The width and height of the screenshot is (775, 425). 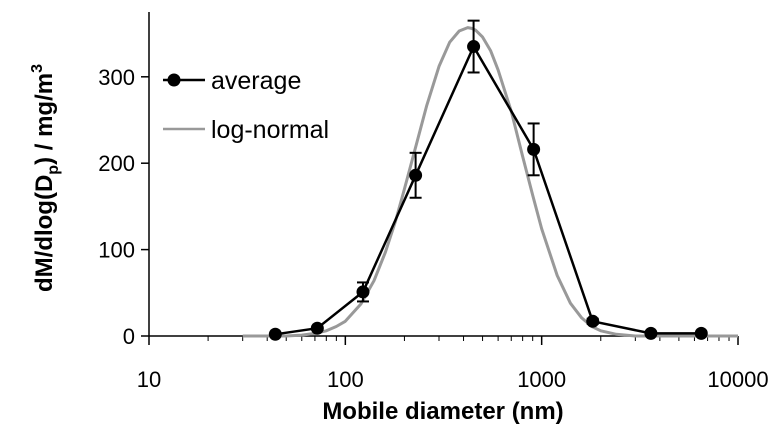 I want to click on x-axis-title: Mobile diameter (nm), so click(x=442, y=411).